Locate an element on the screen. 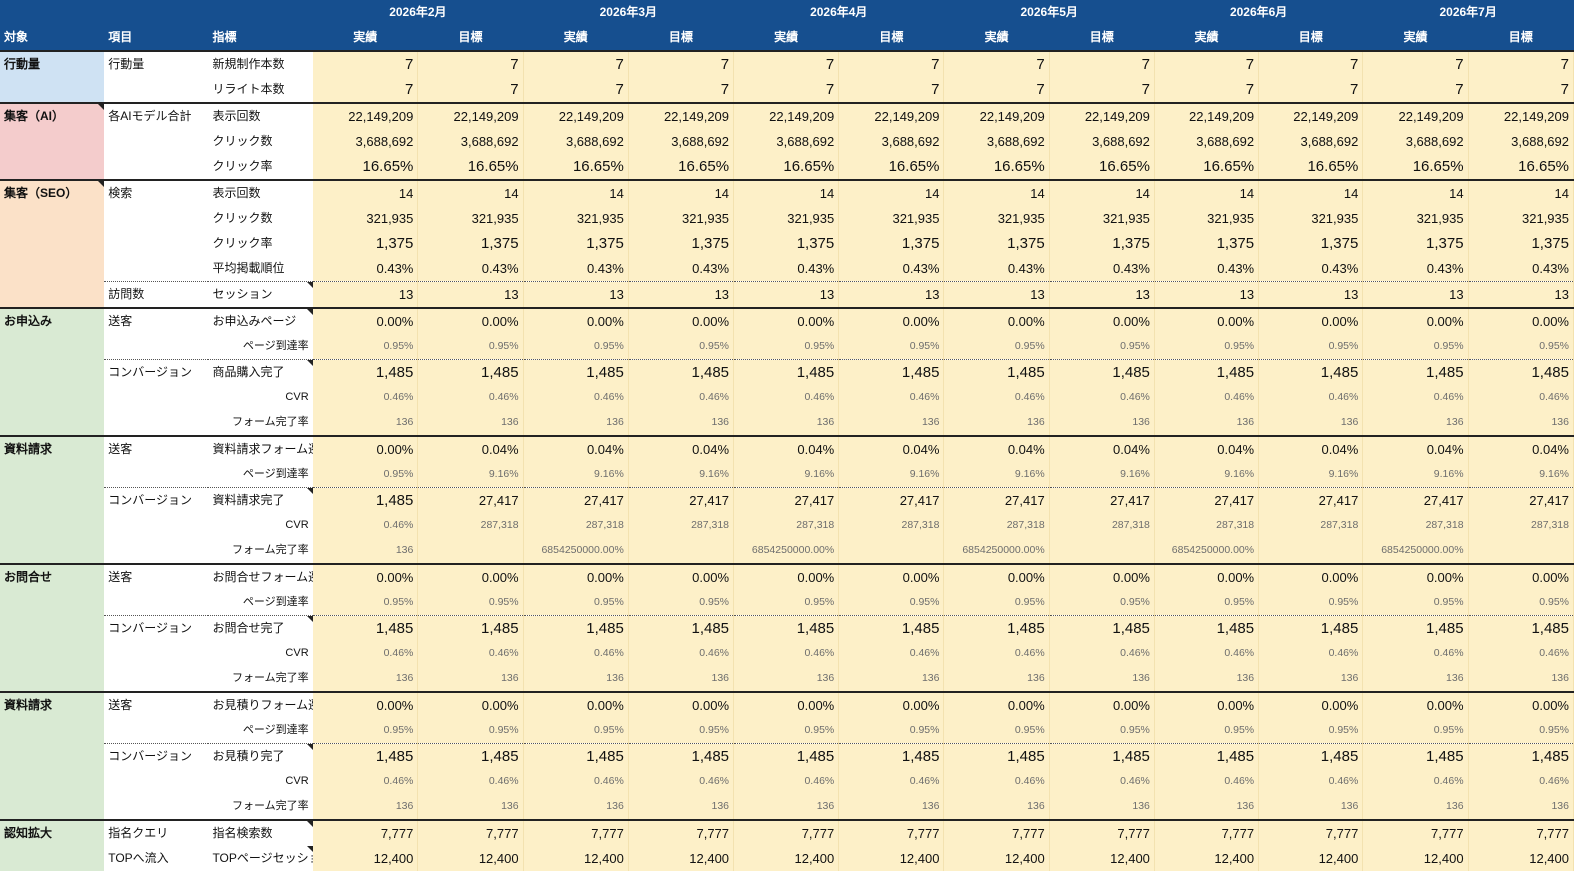 This screenshot has width=1574, height=880. cell-actual: 321,935 is located at coordinates (1207, 218).